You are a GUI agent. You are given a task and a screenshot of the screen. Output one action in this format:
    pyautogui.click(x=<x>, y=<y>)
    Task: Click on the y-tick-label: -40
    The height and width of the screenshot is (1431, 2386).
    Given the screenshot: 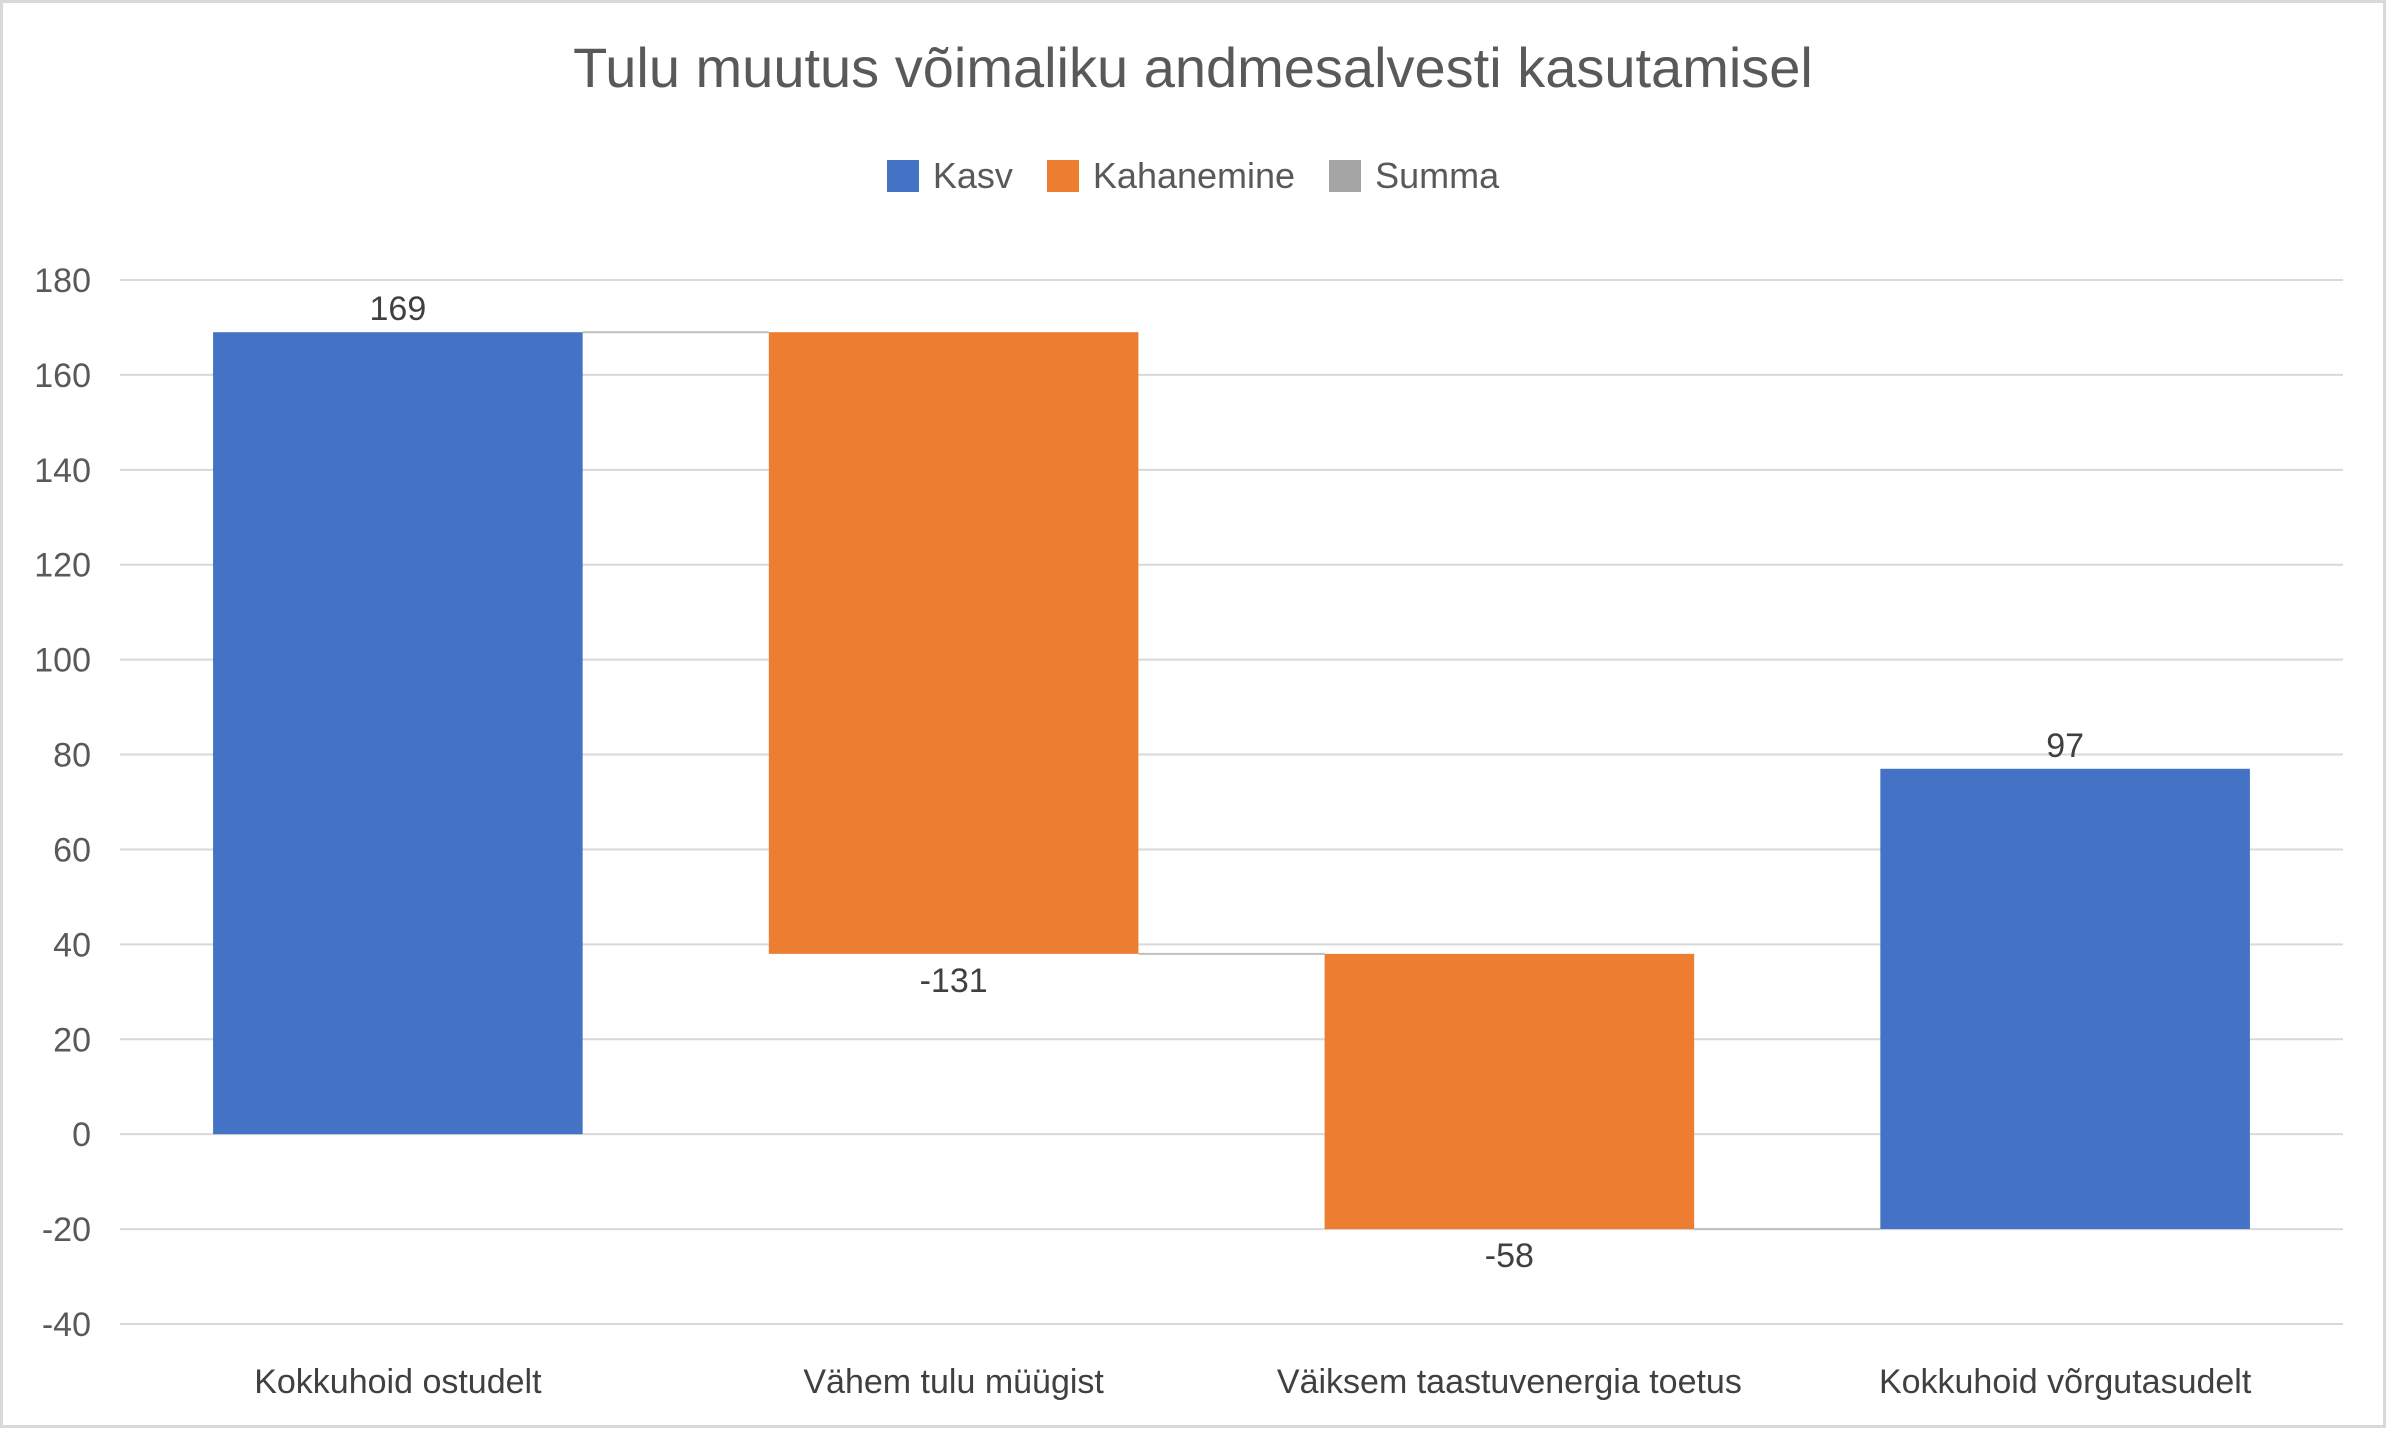 What is the action you would take?
    pyautogui.click(x=66, y=1325)
    